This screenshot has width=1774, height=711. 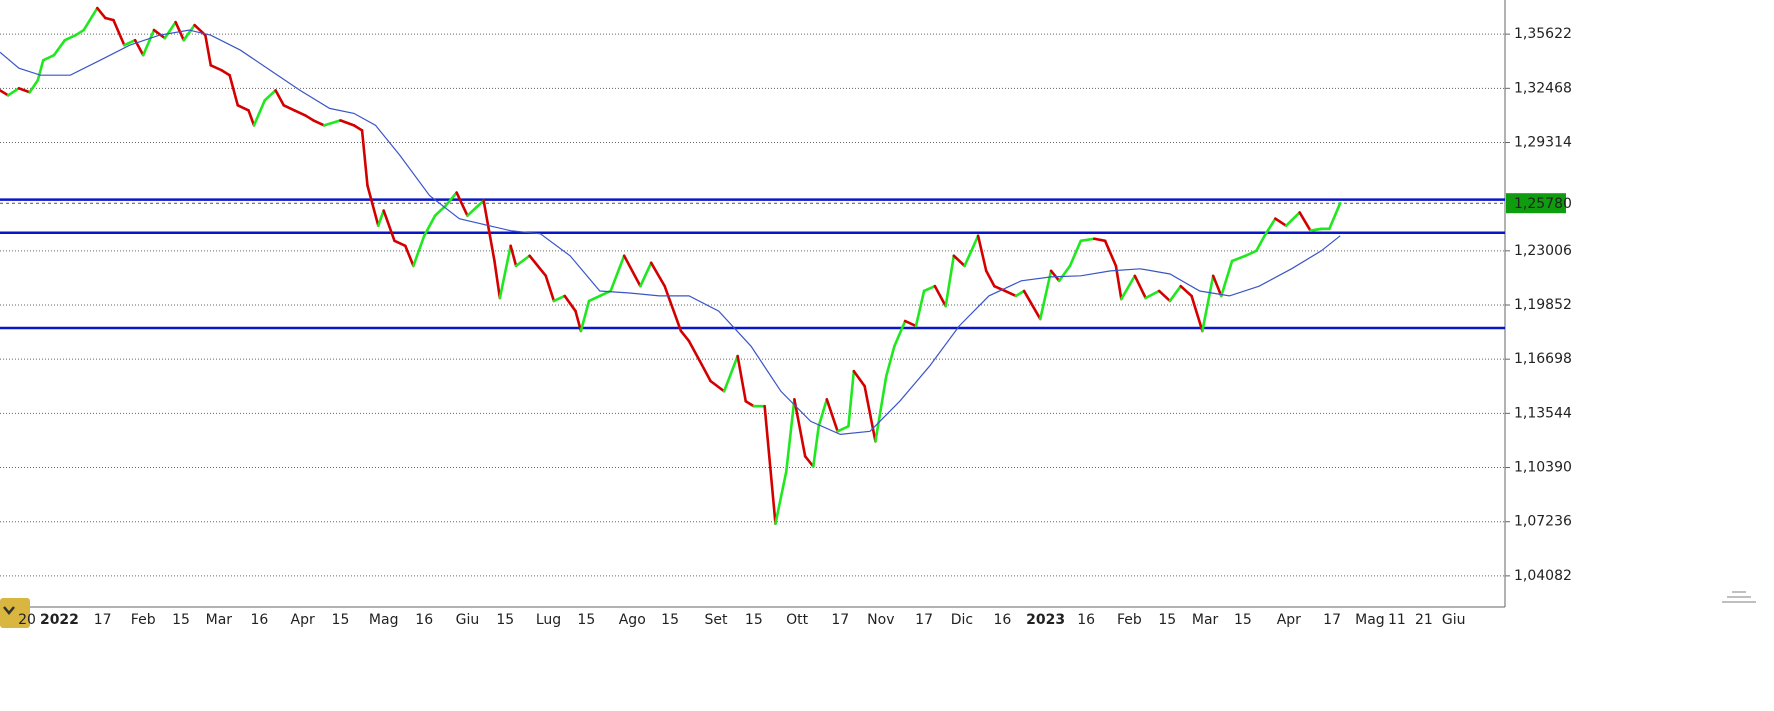 I want to click on x-tick-label: Ott, so click(x=797, y=620).